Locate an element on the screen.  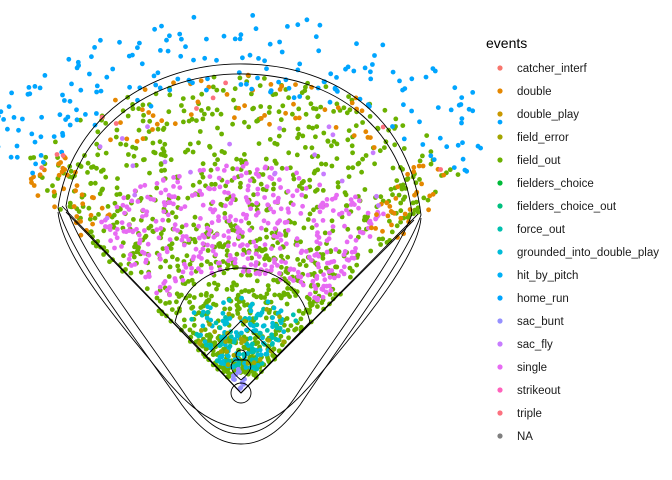
legend-label-sac_bunt: sac_bunt is located at coordinates (540, 322).